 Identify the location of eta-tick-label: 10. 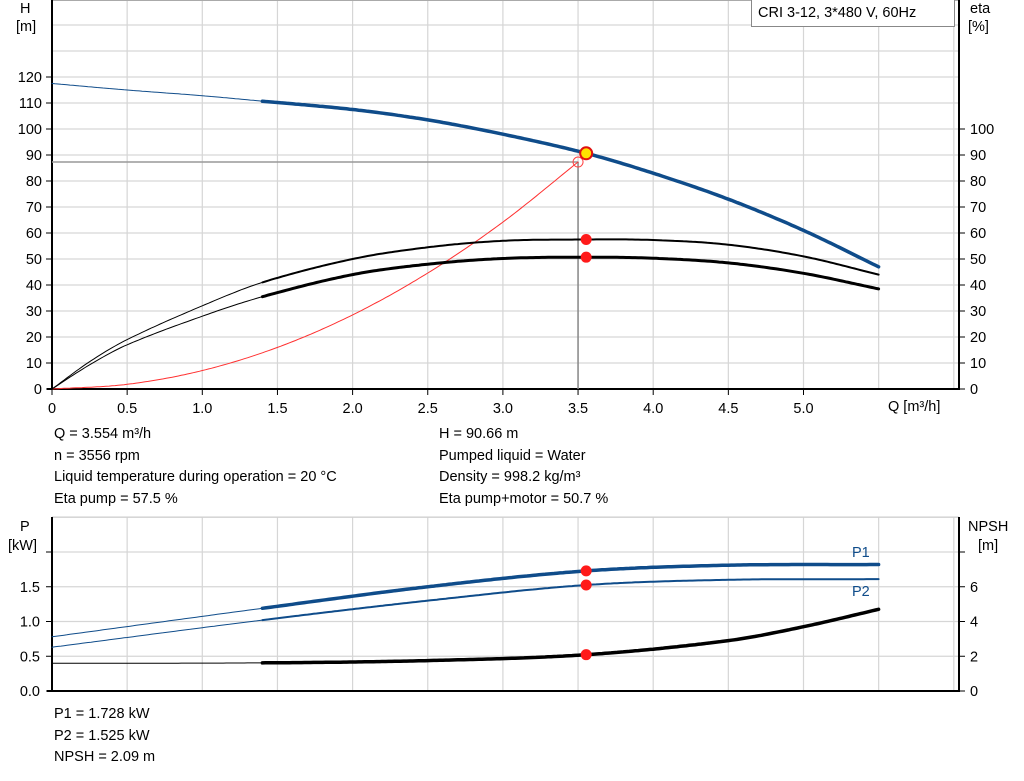
(978, 364).